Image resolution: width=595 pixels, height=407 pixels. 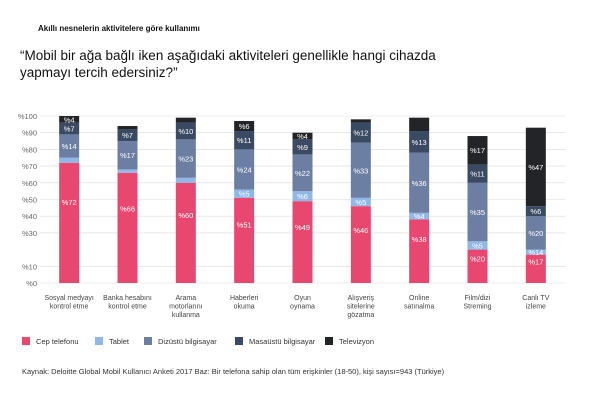 I want to click on x-tick-label: satınalma, so click(x=419, y=307).